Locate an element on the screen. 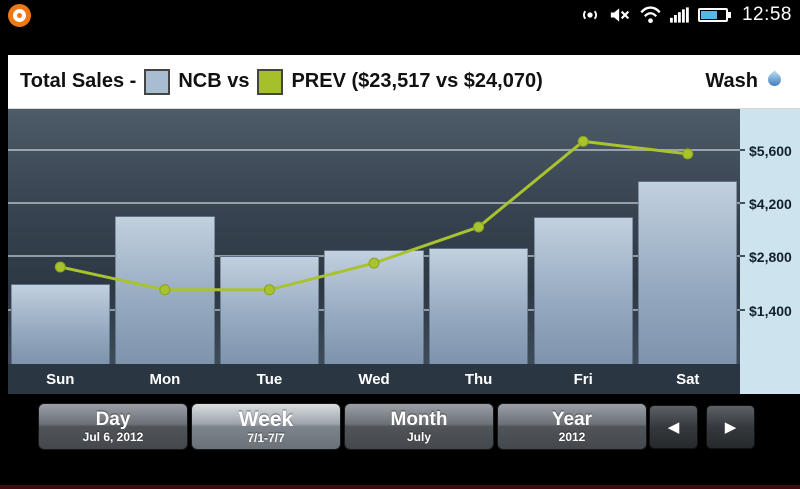 Image resolution: width=800 pixels, height=489 pixels. chart-bar-wed is located at coordinates (374, 306).